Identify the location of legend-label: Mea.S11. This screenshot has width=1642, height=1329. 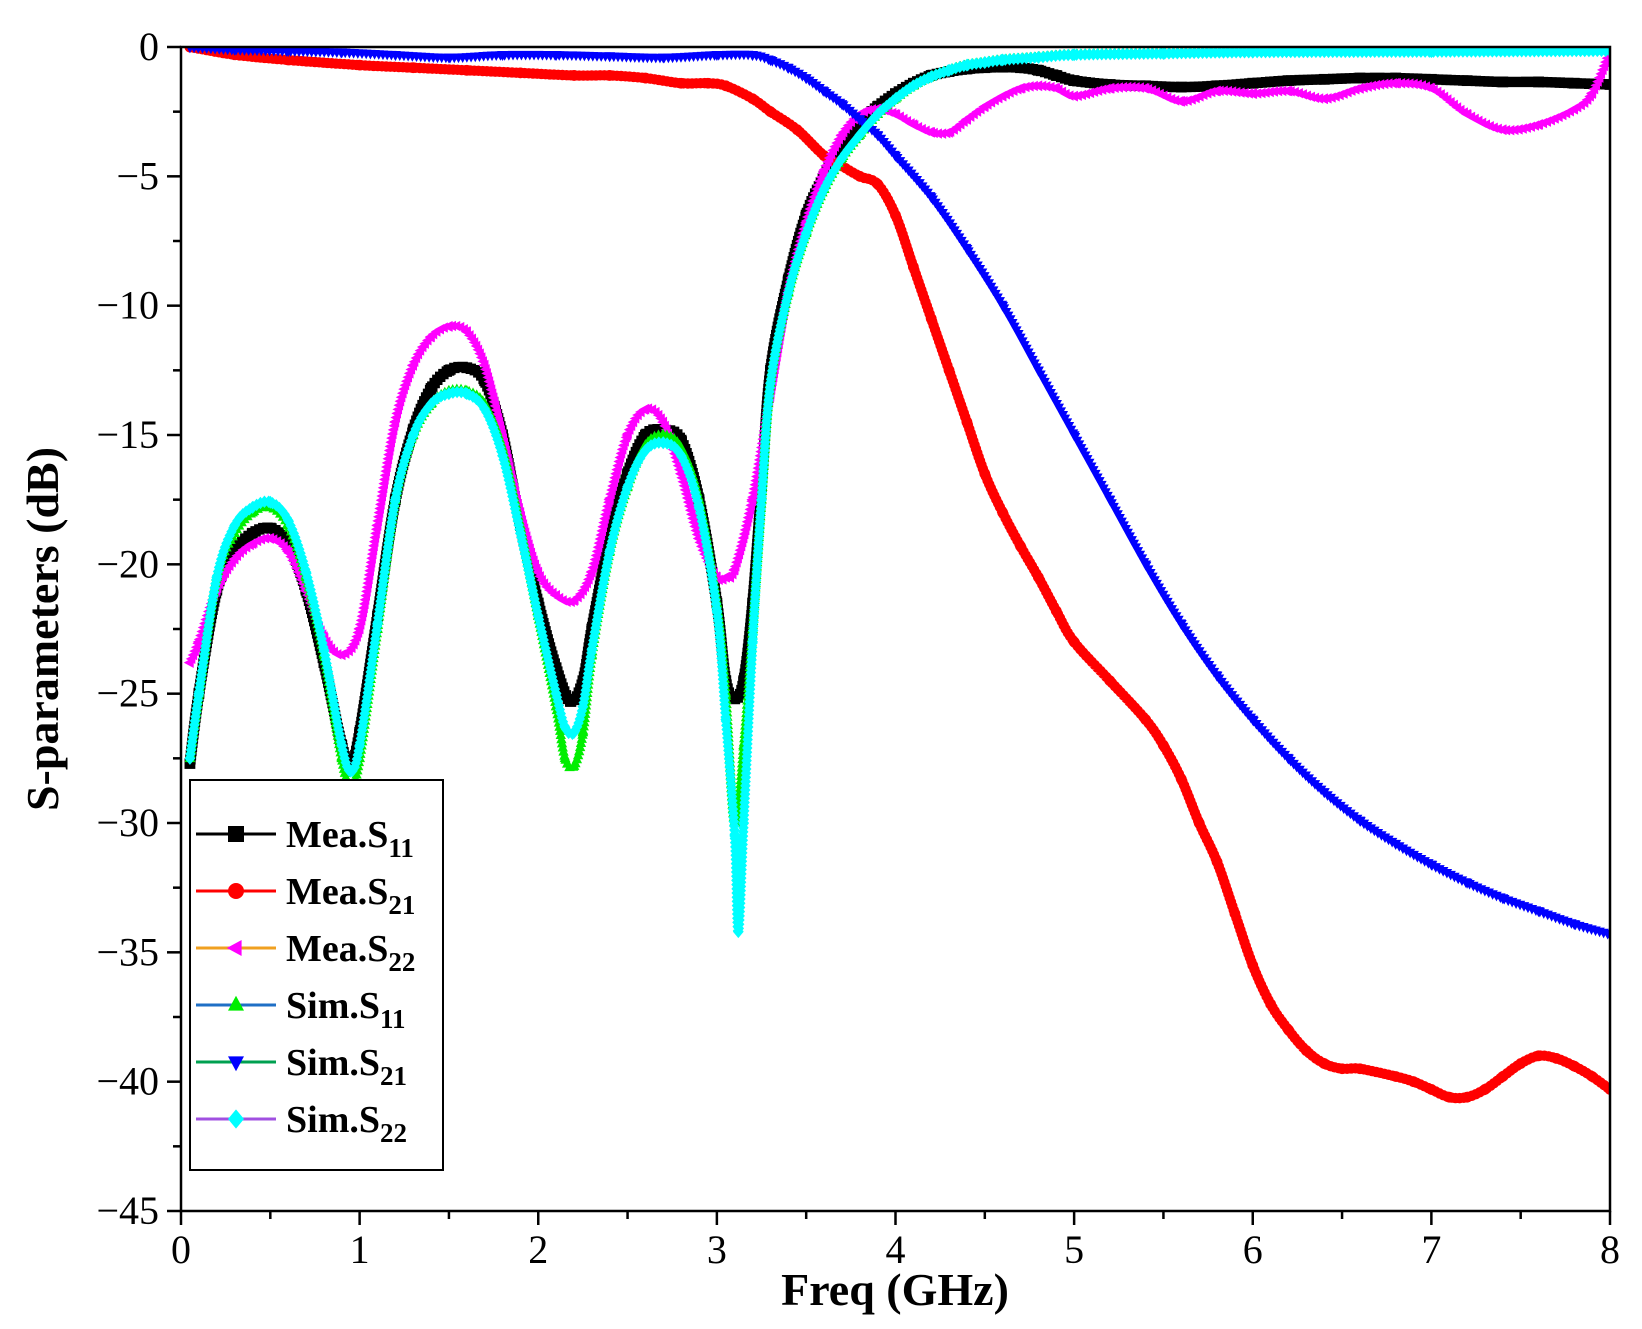
(350, 838).